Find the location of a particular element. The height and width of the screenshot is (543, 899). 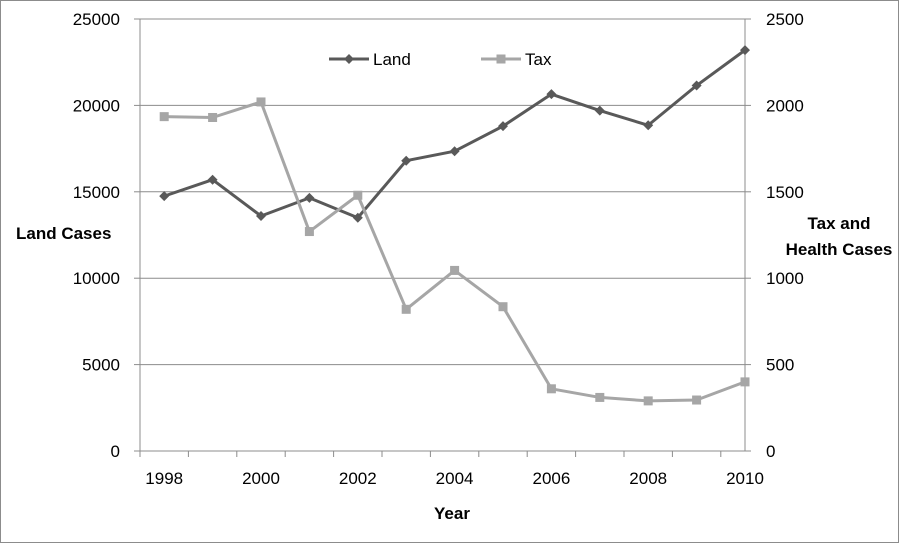

x-tick-label: 2010 is located at coordinates (745, 478).